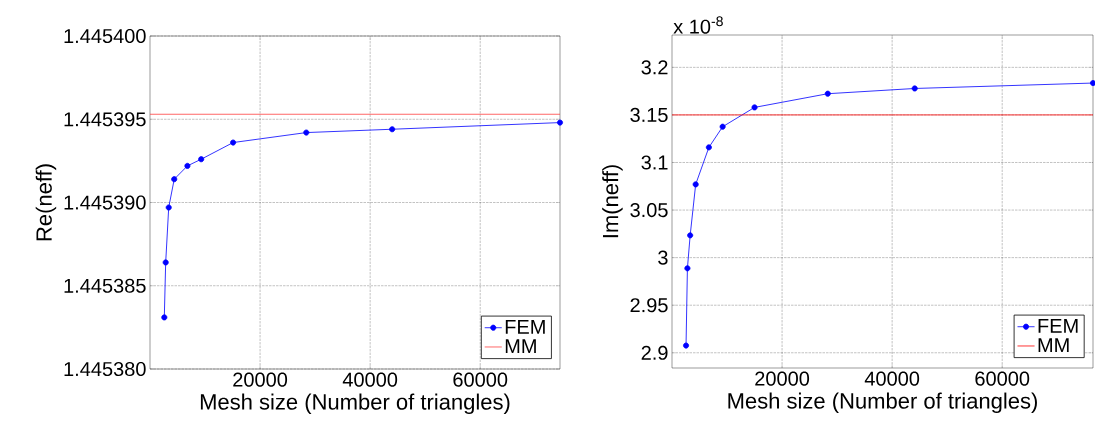 The width and height of the screenshot is (1095, 445). I want to click on y-axis-title: Im(neff), so click(612, 201).